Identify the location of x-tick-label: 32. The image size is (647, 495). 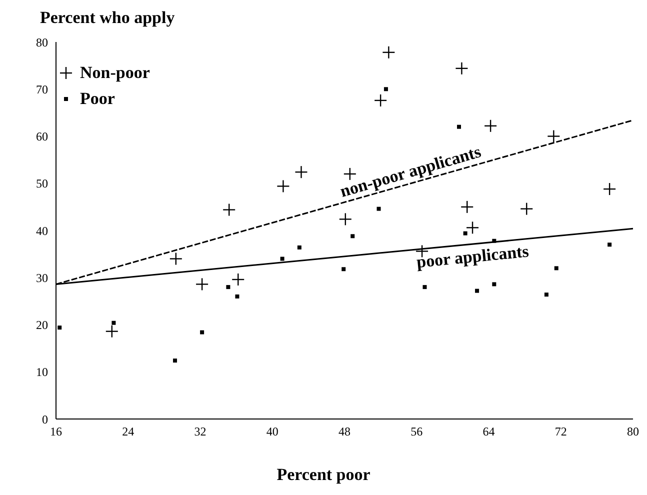
(200, 431).